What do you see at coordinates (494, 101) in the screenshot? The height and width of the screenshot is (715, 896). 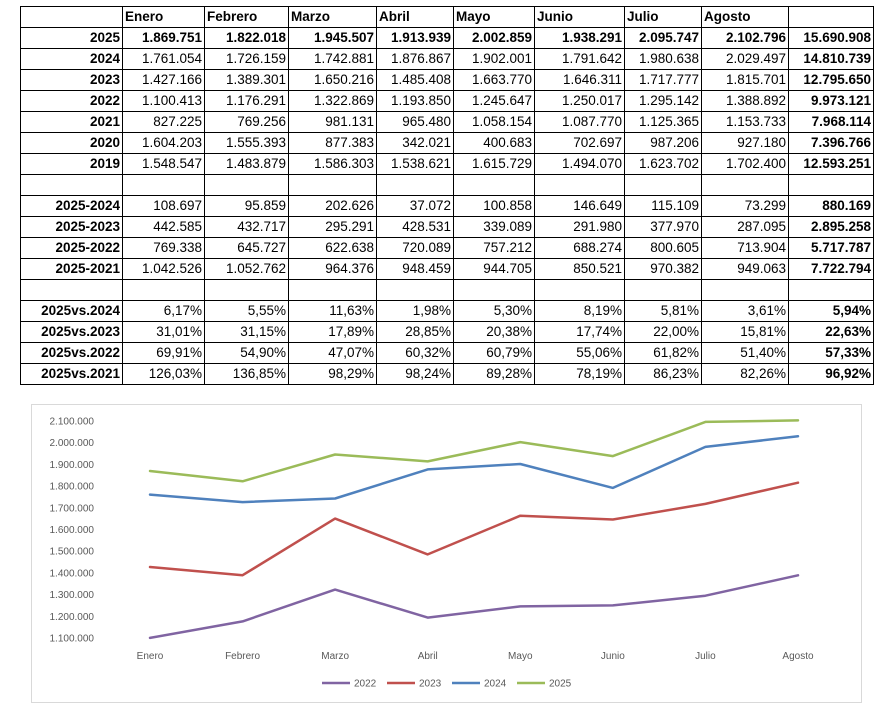 I see `value-cell: 1.245.647` at bounding box center [494, 101].